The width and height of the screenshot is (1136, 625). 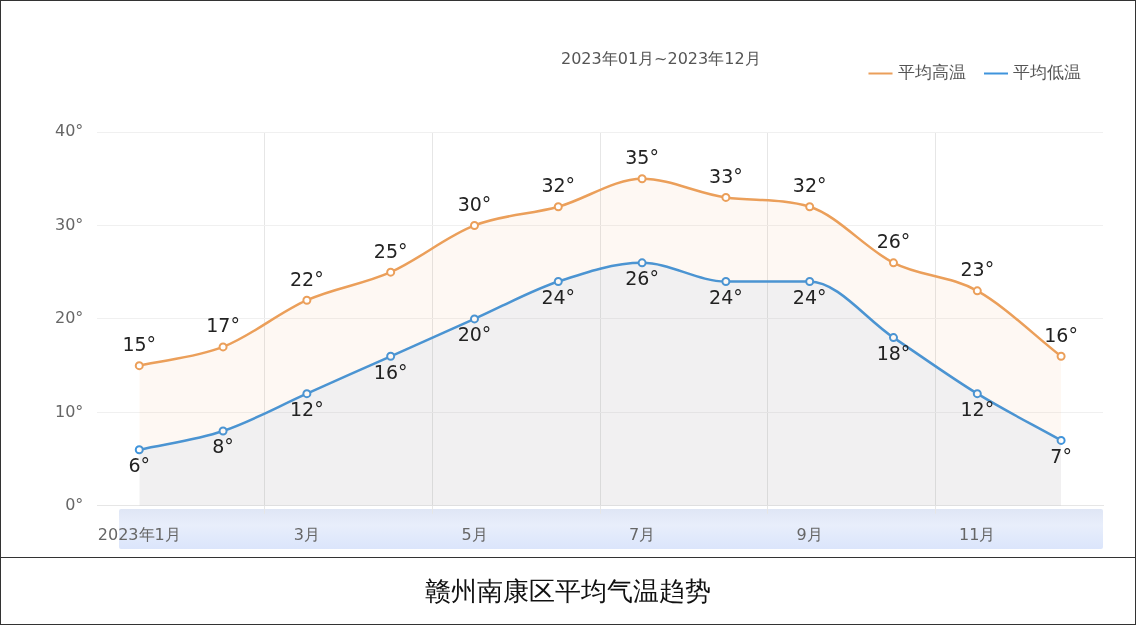 I want to click on text: 赣州南康区平均气温趋势, so click(x=568, y=591).